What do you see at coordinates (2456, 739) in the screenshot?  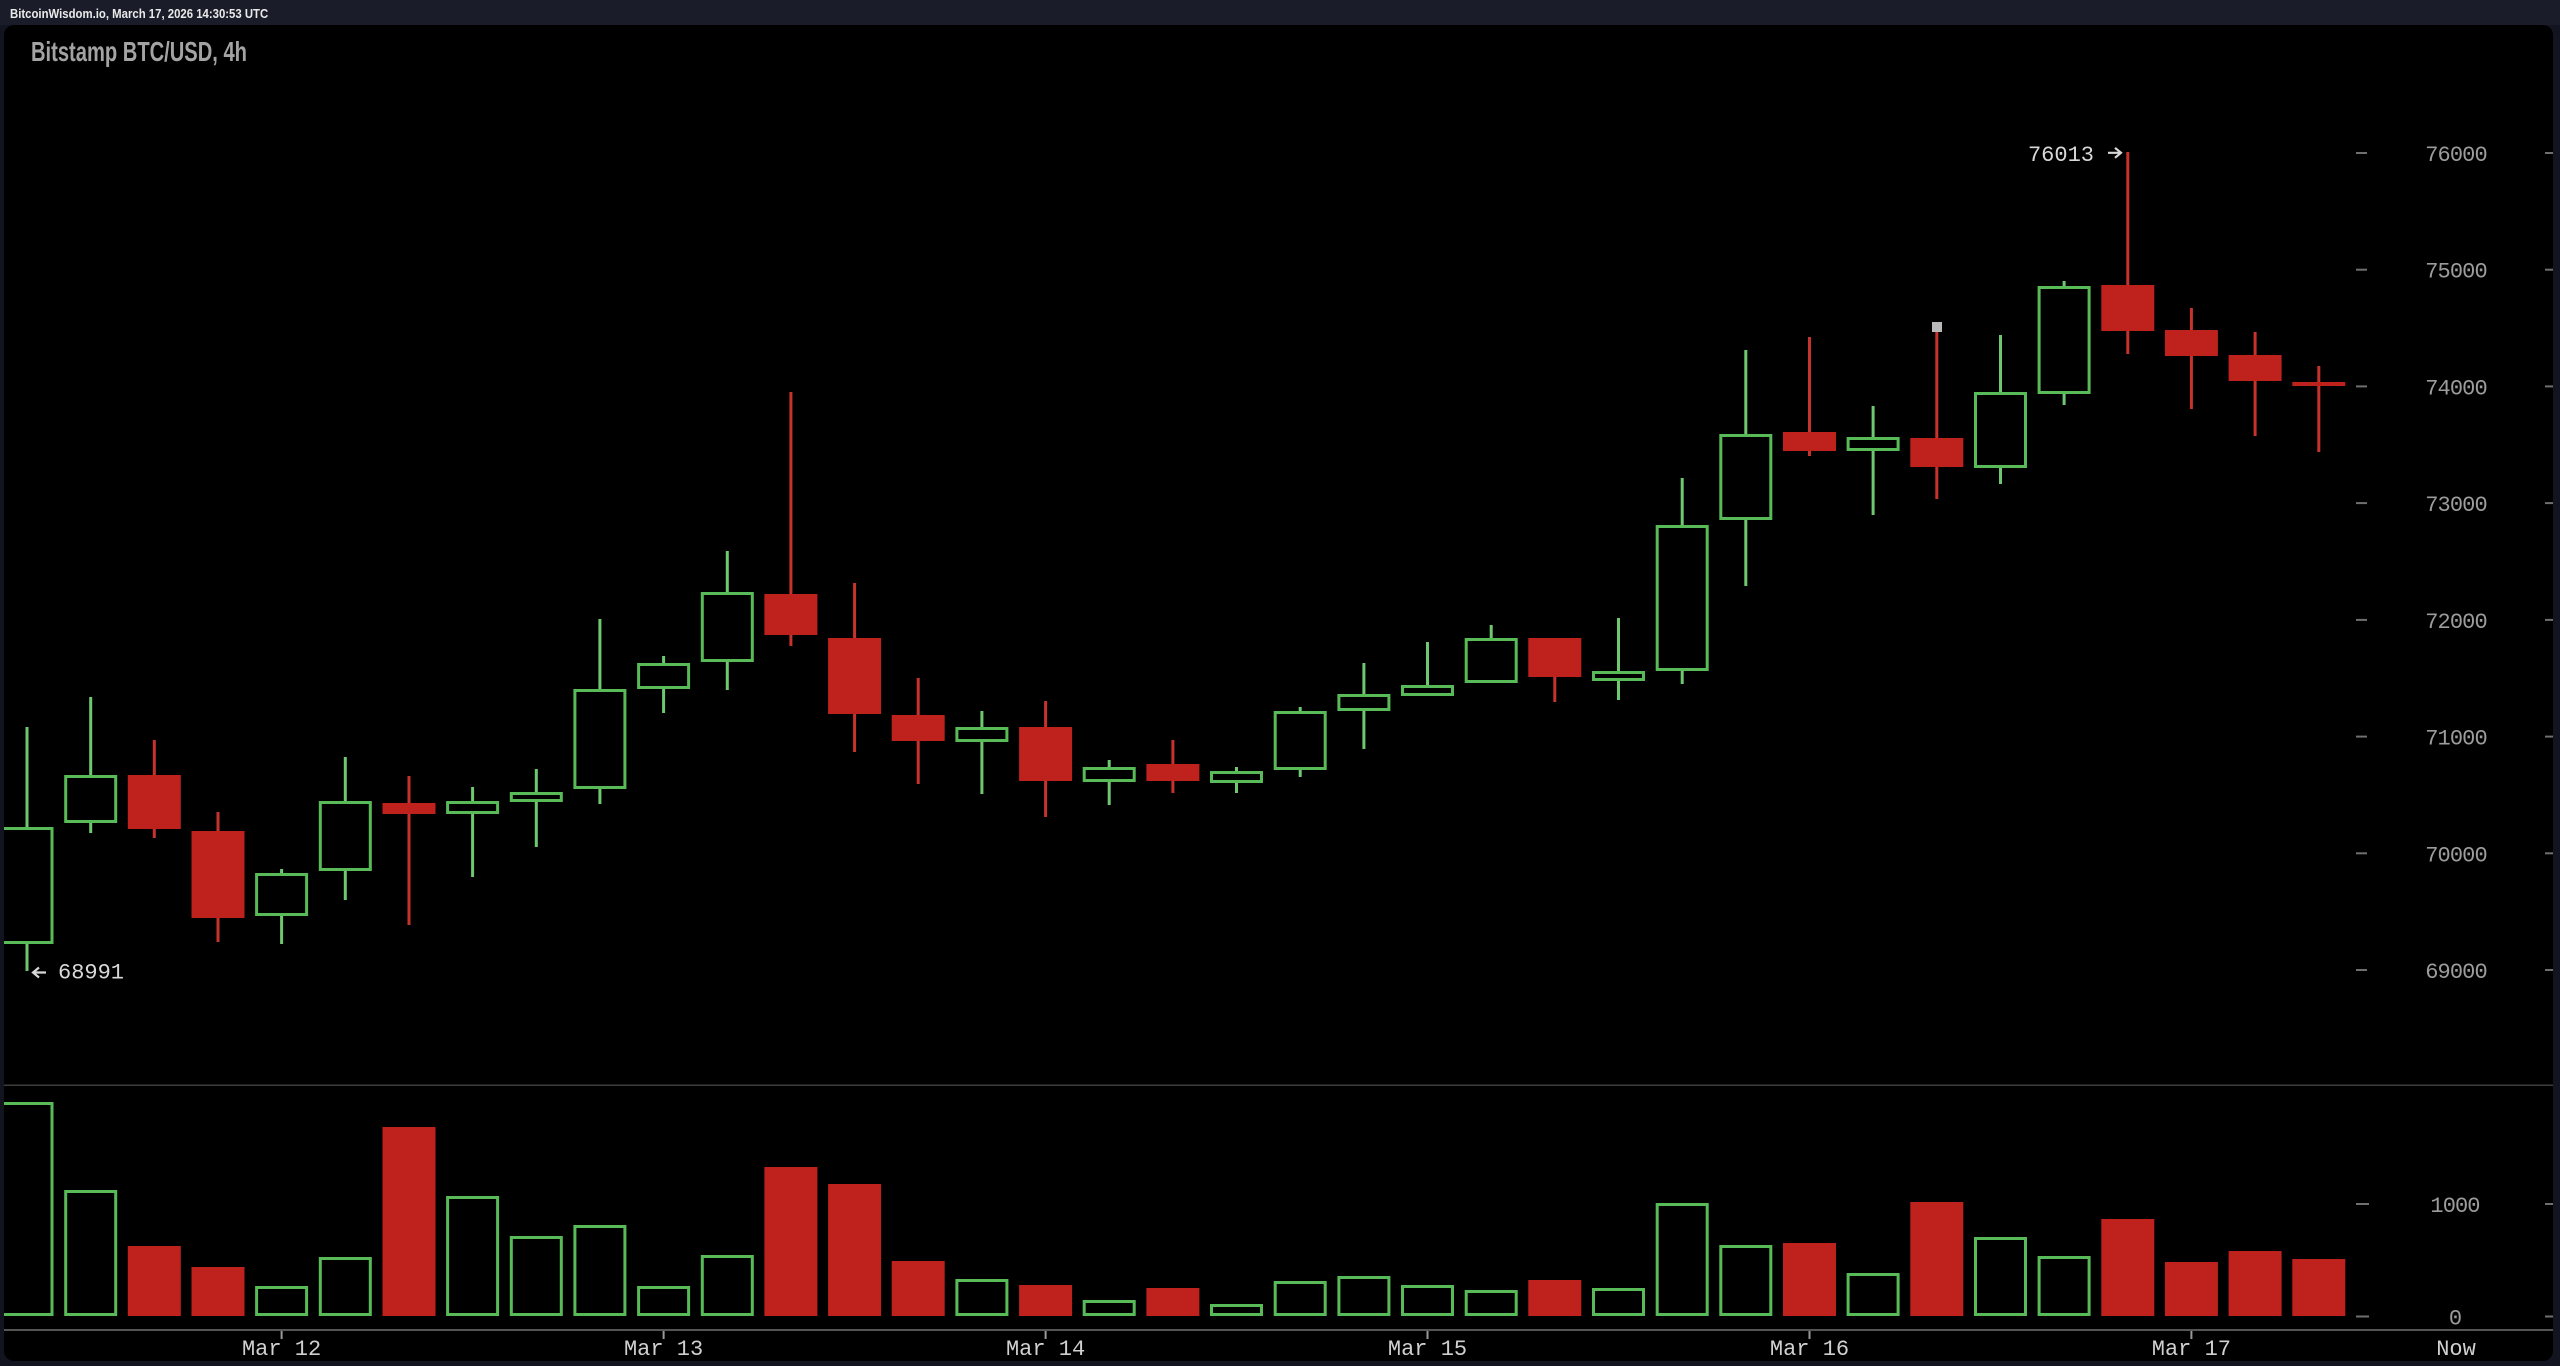 I see `svg-text: 71000` at bounding box center [2456, 739].